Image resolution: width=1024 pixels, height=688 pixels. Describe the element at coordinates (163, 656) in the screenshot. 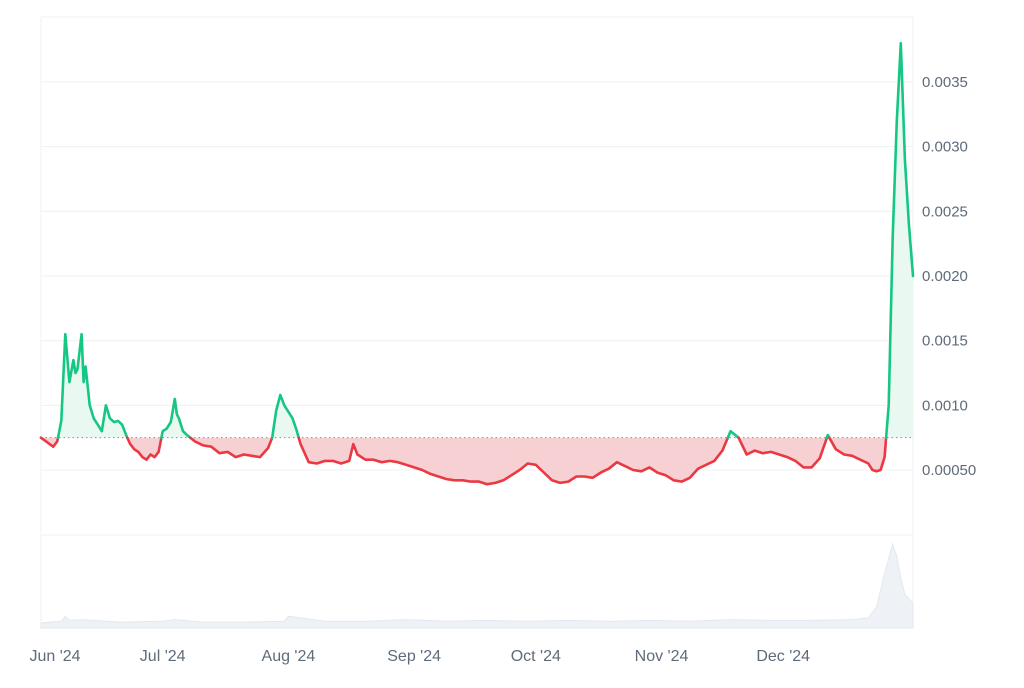

I see `x-tick-label: Jul '24` at that location.